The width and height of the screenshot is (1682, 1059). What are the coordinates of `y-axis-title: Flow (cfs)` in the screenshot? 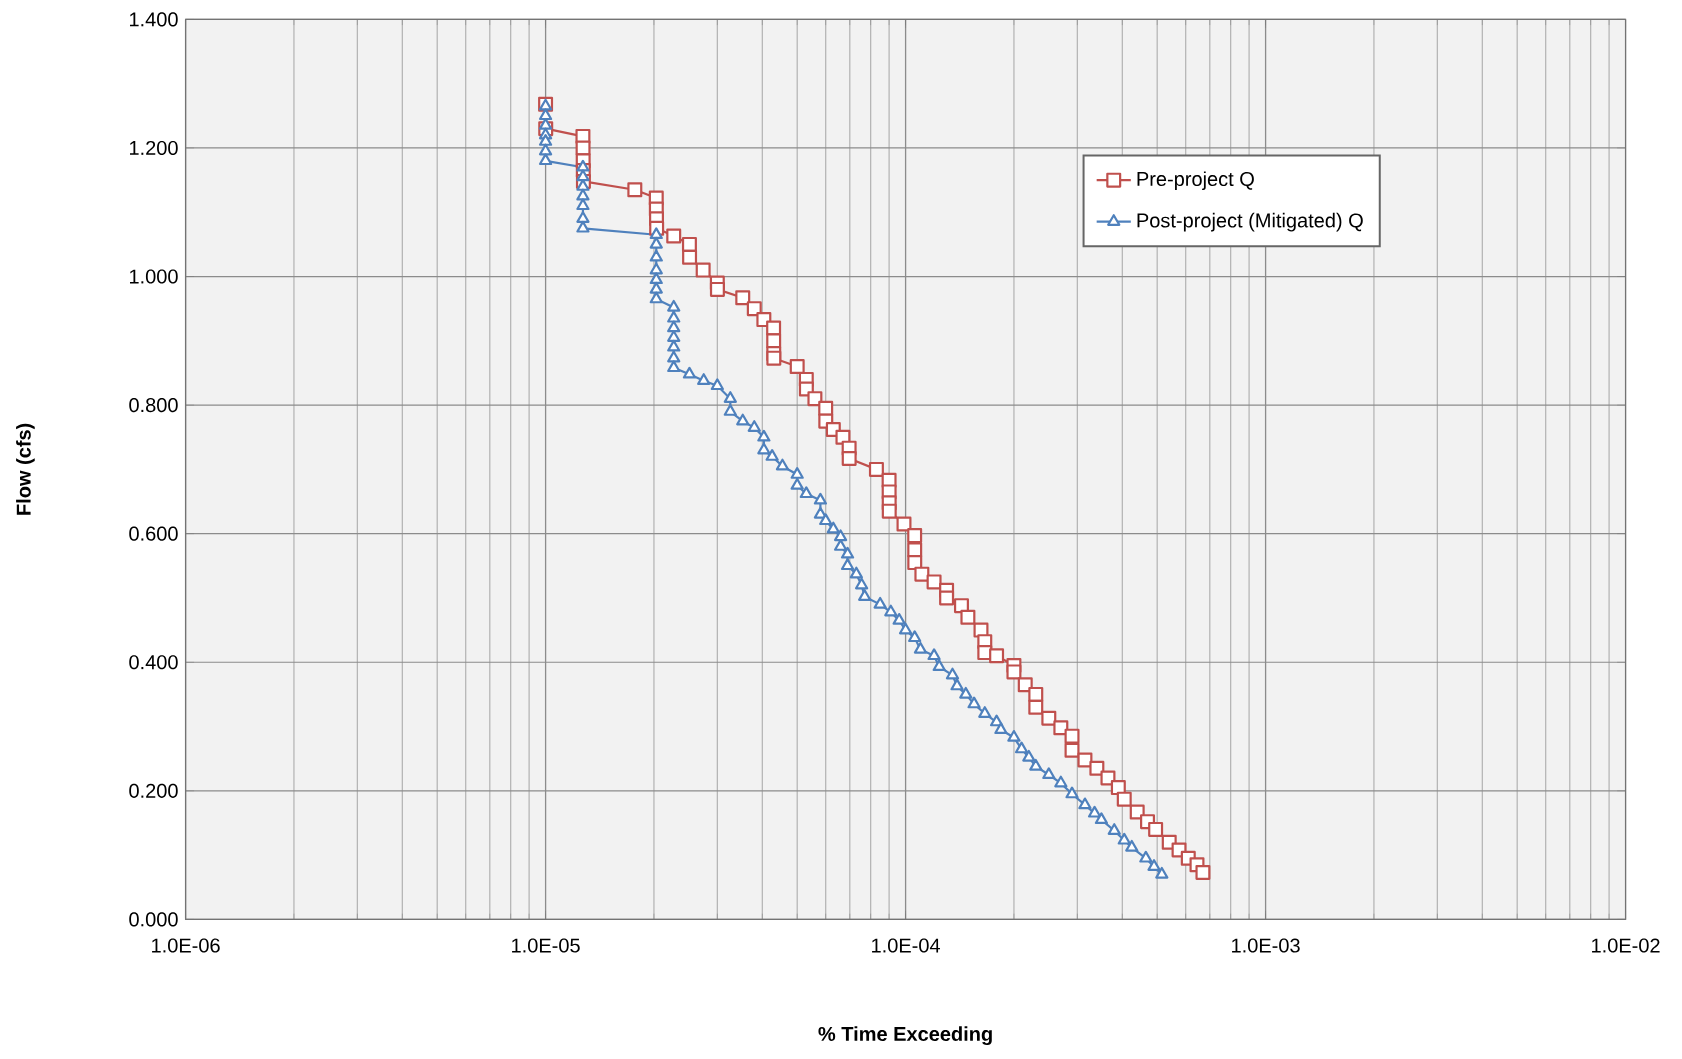 It's located at (25, 469).